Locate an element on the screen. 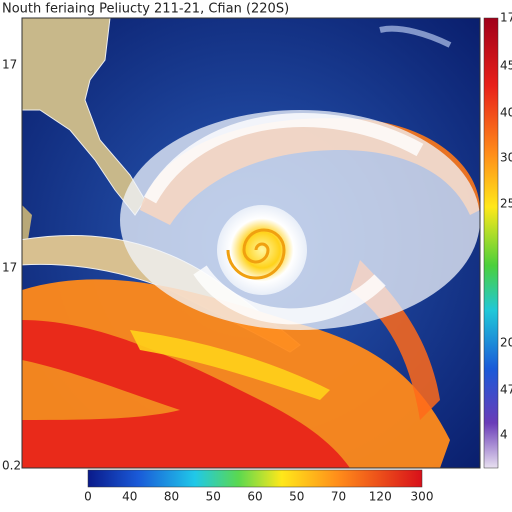 The width and height of the screenshot is (512, 512). colorbar-label: 70 is located at coordinates (338, 497).